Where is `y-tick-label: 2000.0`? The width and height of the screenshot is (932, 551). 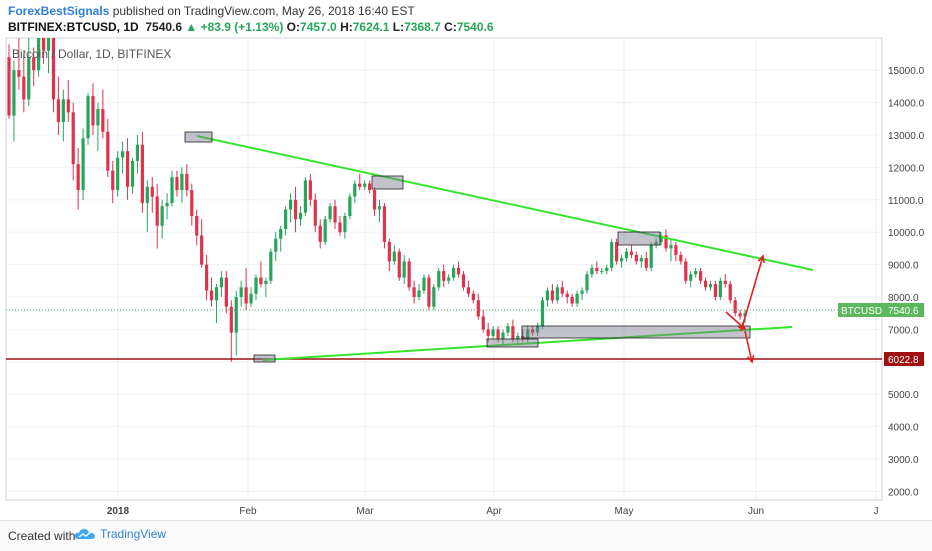
y-tick-label: 2000.0 is located at coordinates (903, 492).